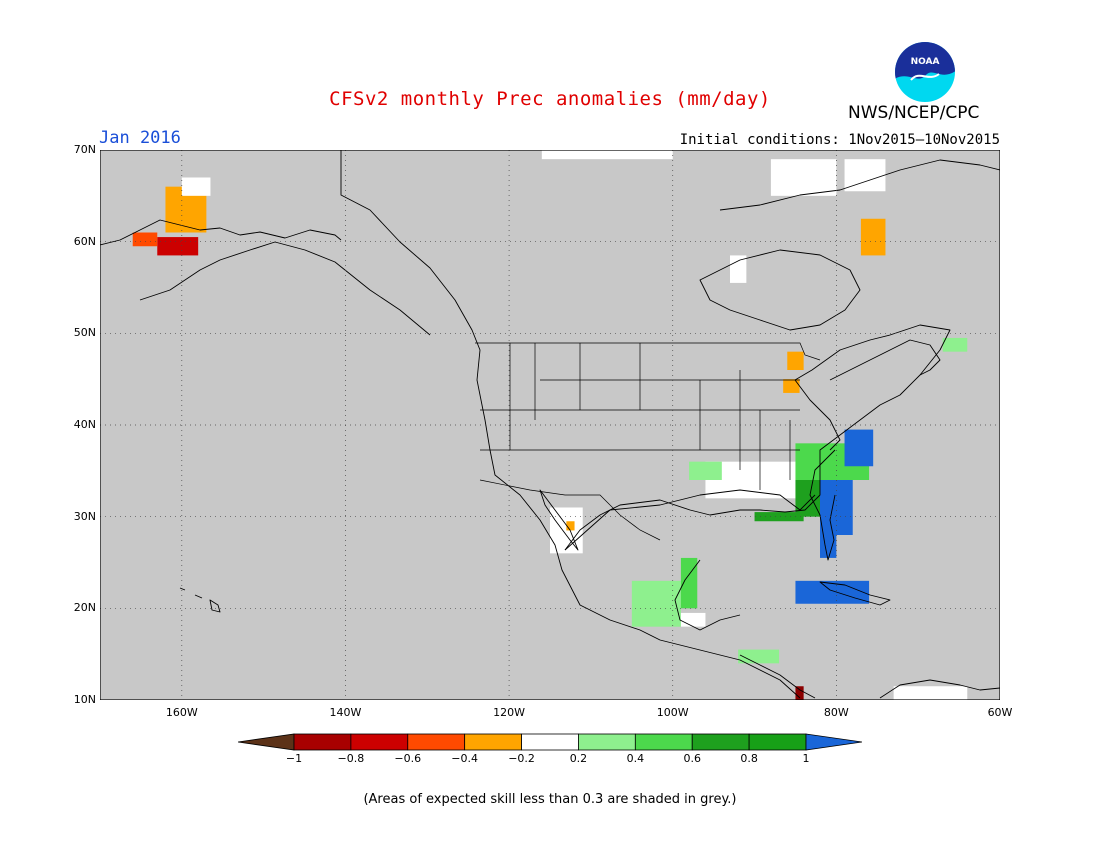 The height and width of the screenshot is (850, 1100). What do you see at coordinates (84, 149) in the screenshot?
I see `lat-label: 70N` at bounding box center [84, 149].